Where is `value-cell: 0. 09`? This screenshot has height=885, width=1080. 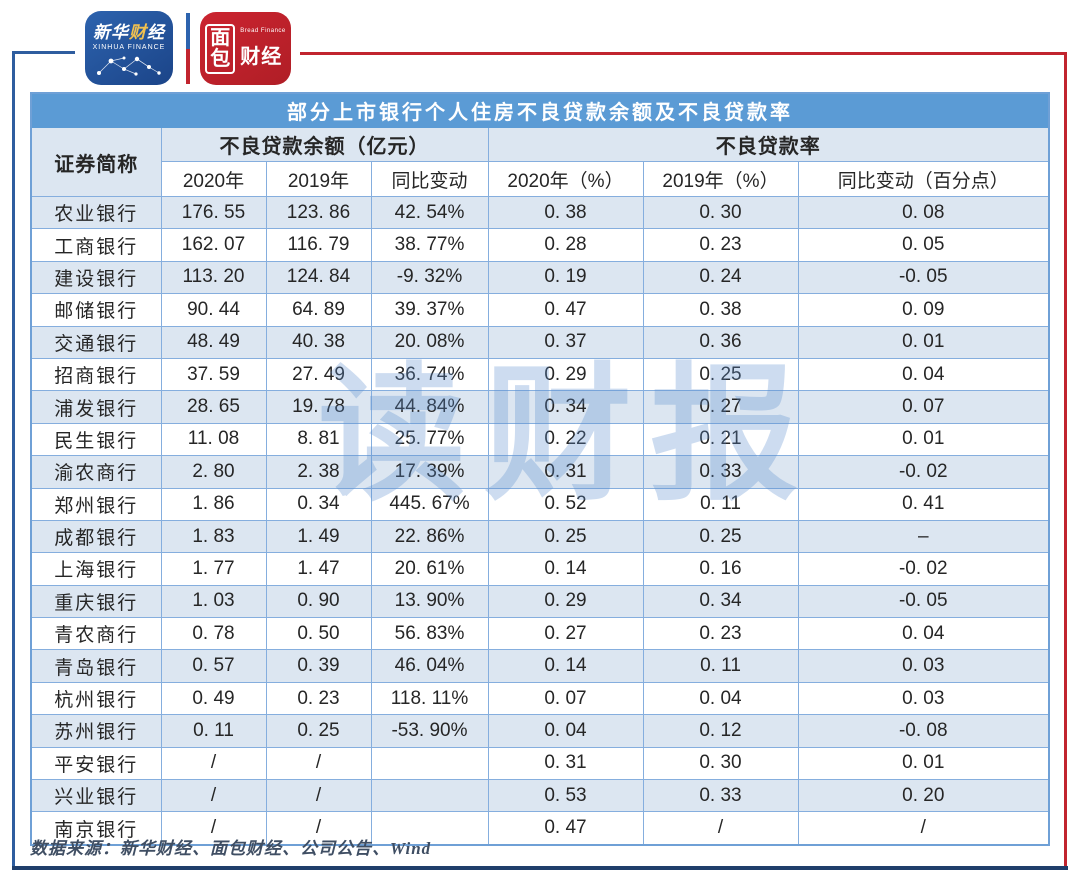
value-cell: 0. 09 is located at coordinates (923, 310).